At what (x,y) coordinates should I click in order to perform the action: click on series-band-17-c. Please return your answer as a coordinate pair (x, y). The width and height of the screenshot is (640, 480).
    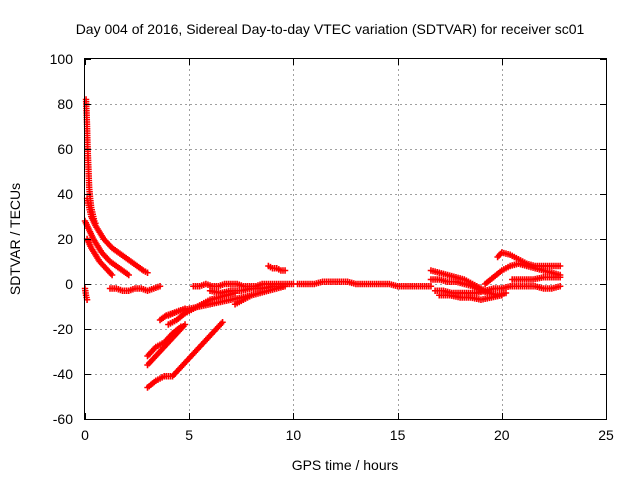
    Looking at the image, I should click on (470, 297).